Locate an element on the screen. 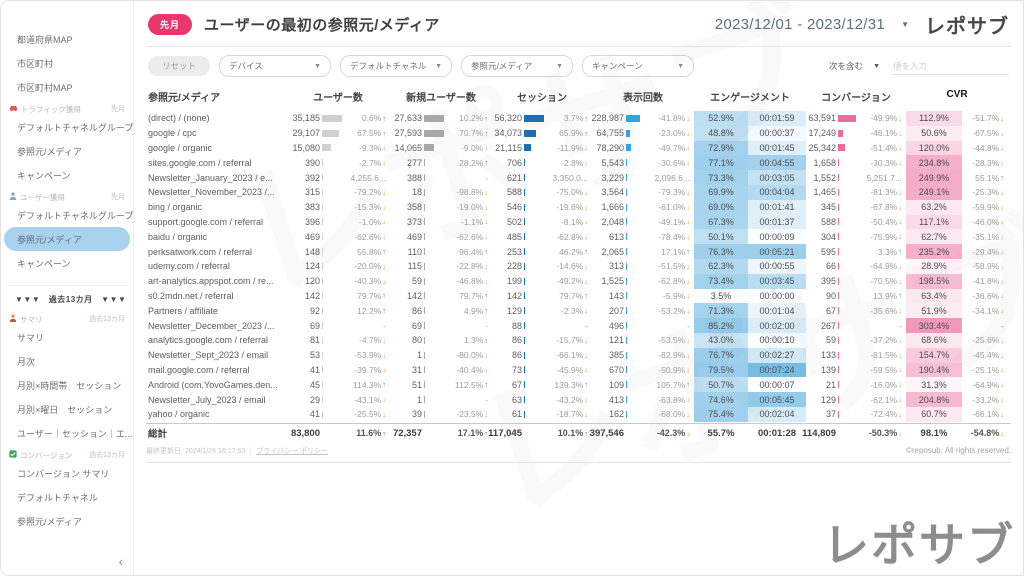 This screenshot has height=576, width=1024. engagement-time-cell: 00:00:10 is located at coordinates (777, 340).